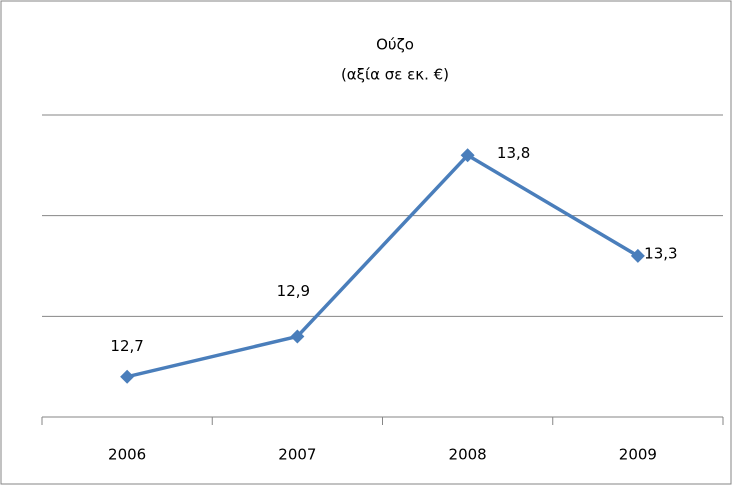 The width and height of the screenshot is (733, 486). What do you see at coordinates (660, 253) in the screenshot?
I see `data-label: 13,3` at bounding box center [660, 253].